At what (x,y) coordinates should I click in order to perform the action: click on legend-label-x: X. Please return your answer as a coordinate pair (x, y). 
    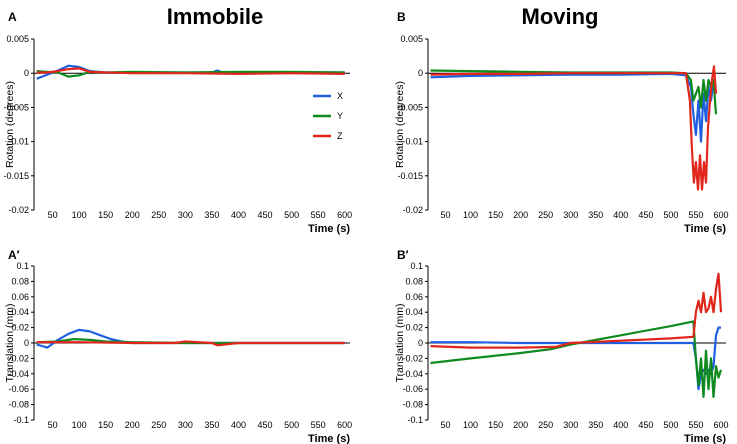
    Looking at the image, I should click on (340, 96).